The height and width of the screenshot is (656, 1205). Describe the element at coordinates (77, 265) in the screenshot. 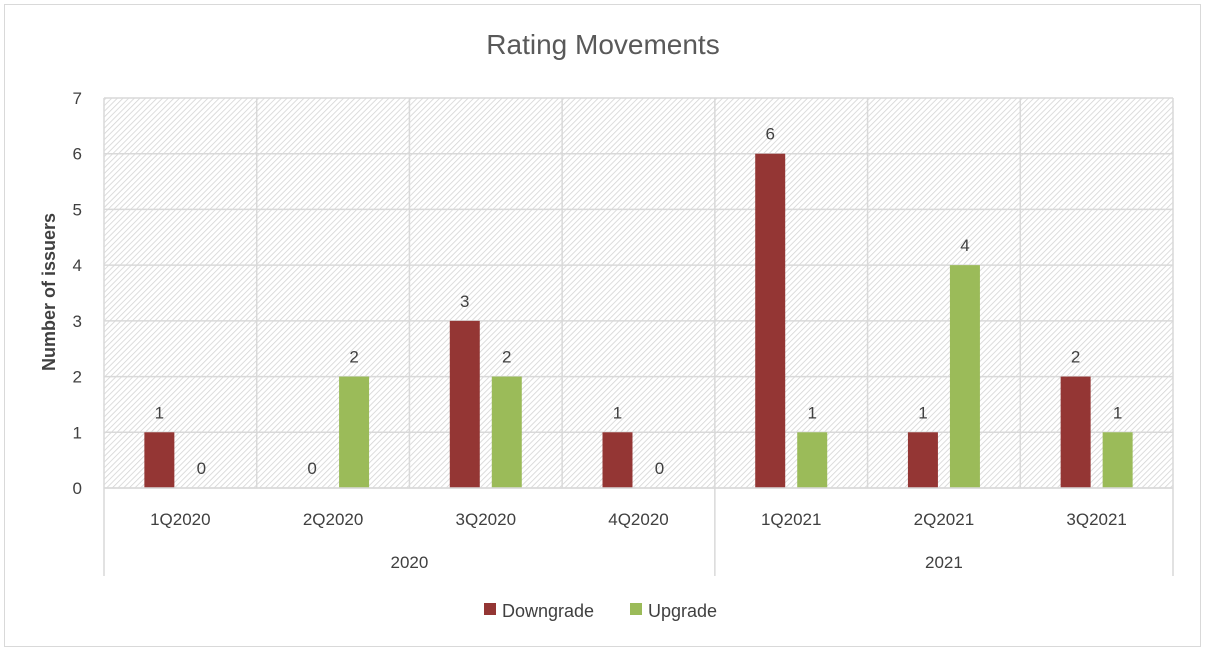

I see `y-tick-label: 4` at that location.